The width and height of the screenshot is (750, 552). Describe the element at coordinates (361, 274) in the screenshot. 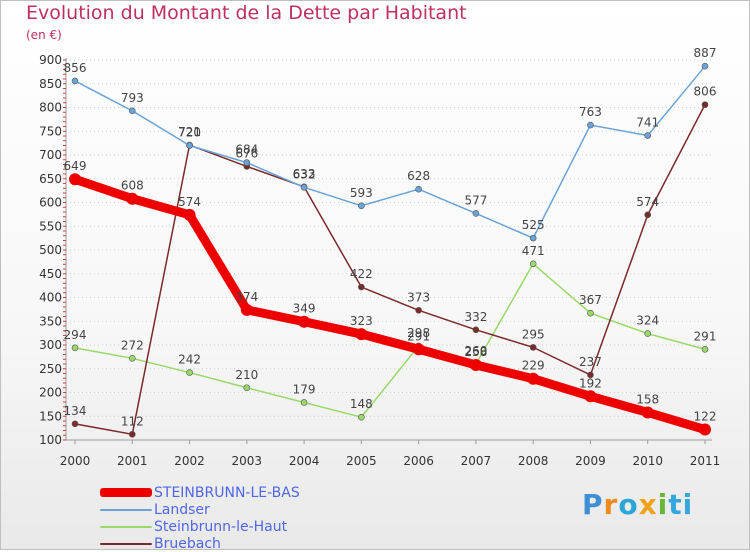

I see `data-label: 422` at that location.